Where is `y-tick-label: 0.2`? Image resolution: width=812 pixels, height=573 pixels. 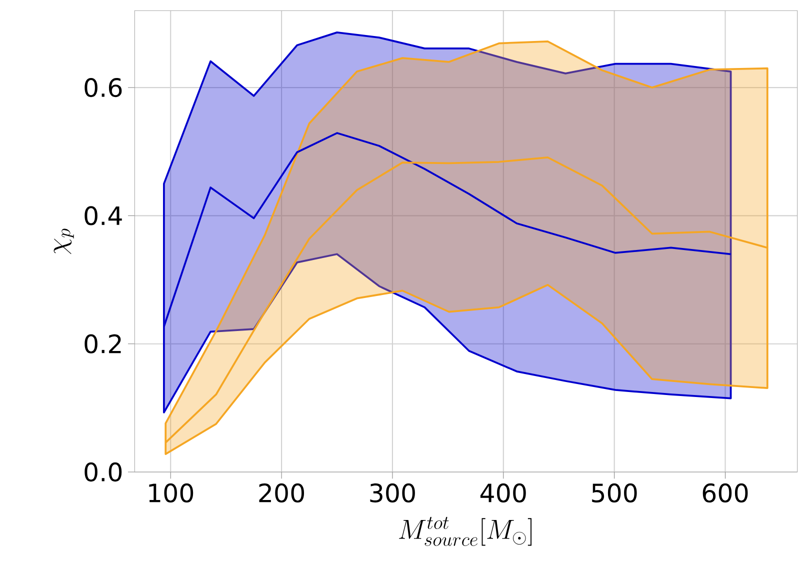
y-tick-label: 0.2 is located at coordinates (102, 344).